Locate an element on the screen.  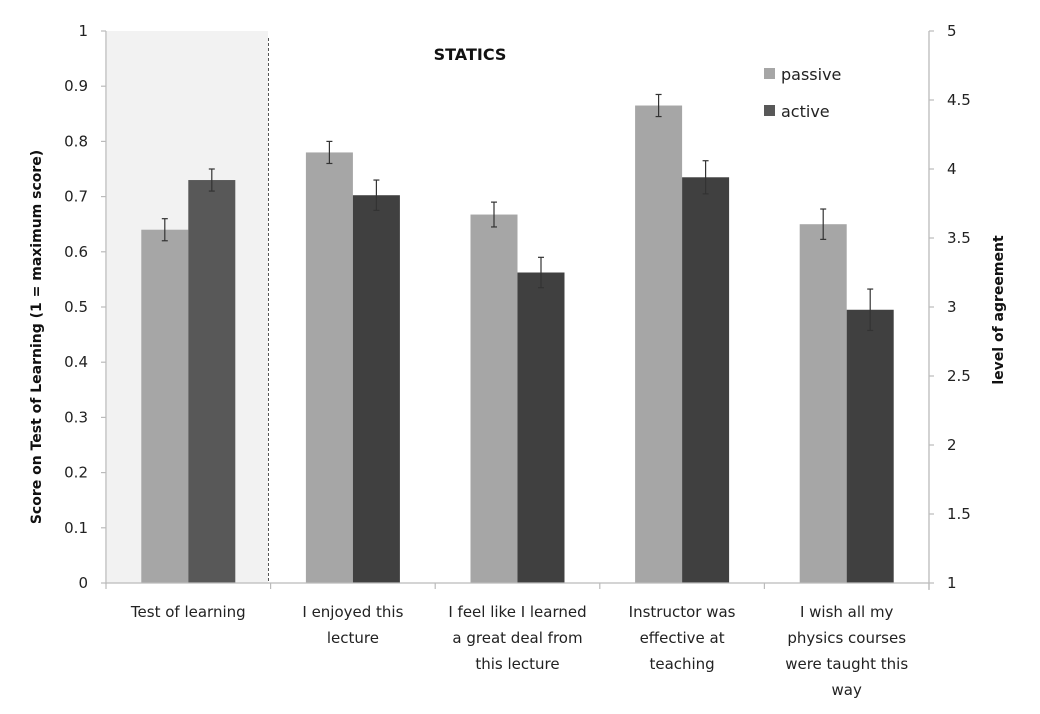
left-y-tick-label: 1 is located at coordinates (83, 31).